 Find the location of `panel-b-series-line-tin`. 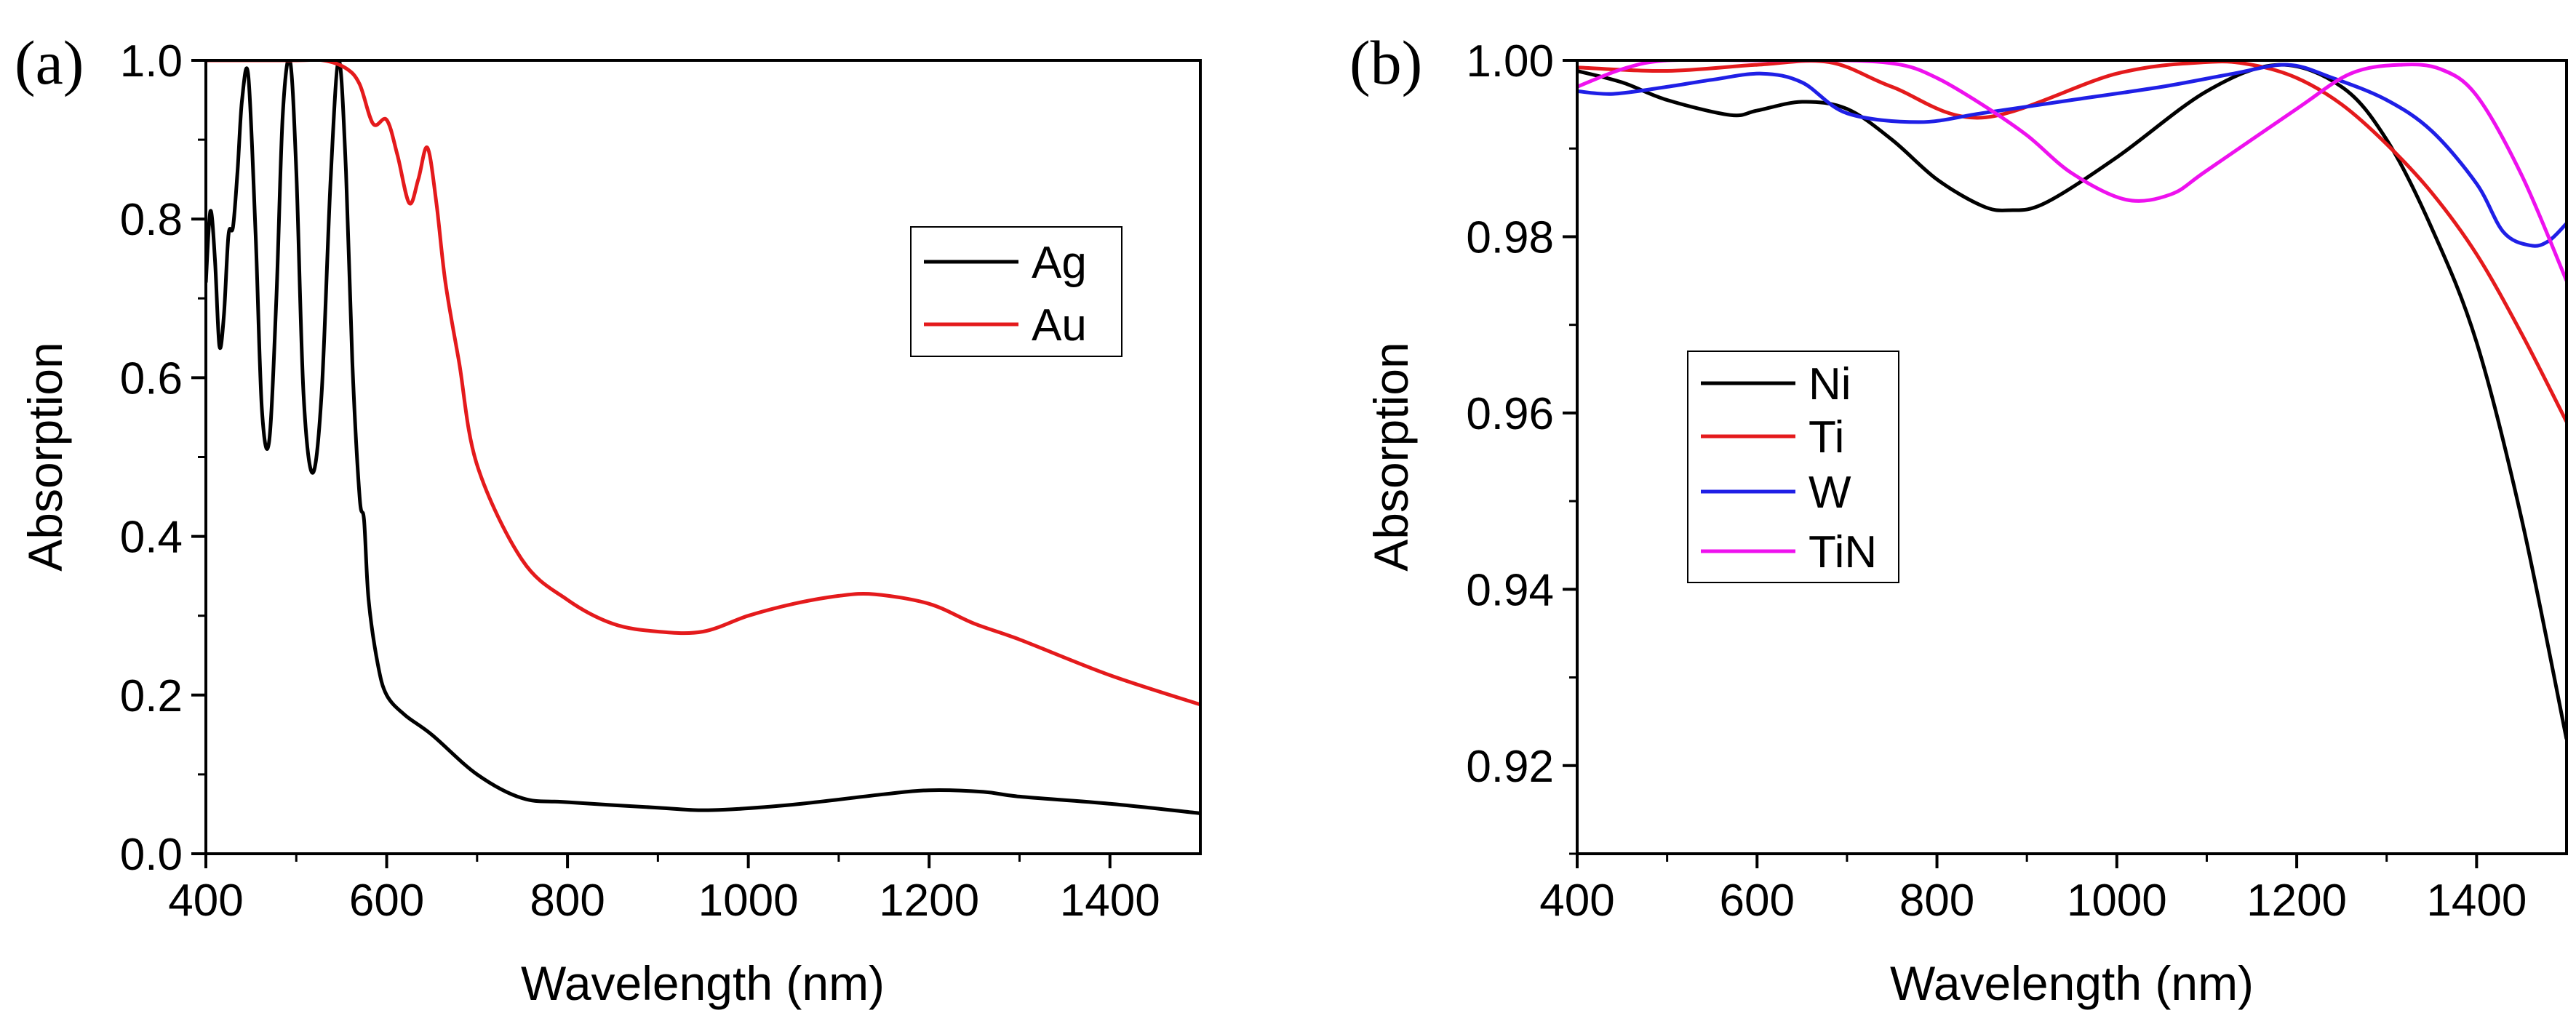

panel-b-series-line-tin is located at coordinates (2072, 171).